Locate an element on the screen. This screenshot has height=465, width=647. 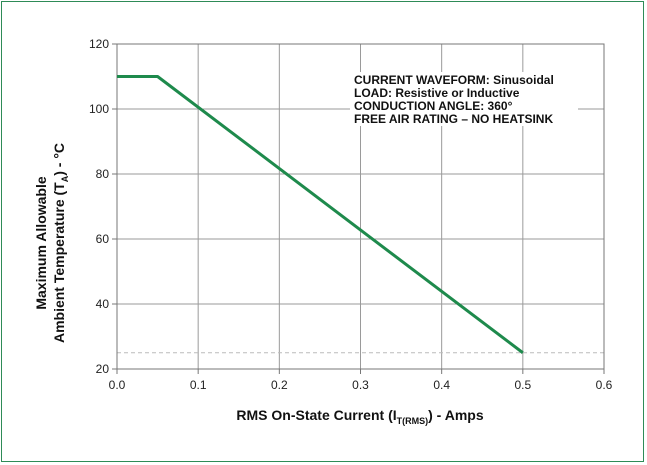
x-tick-label: 0.3 is located at coordinates (360, 385).